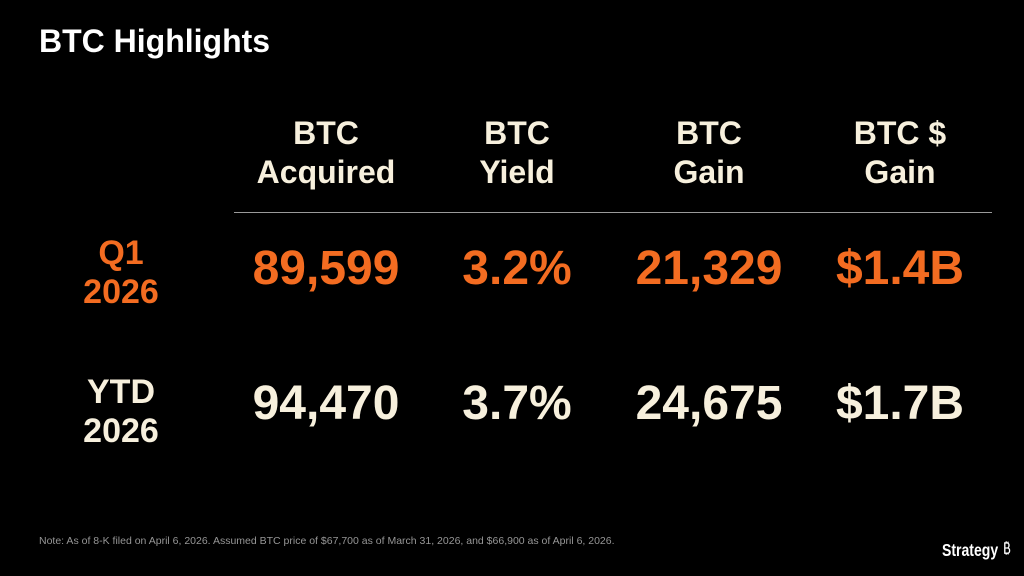 The height and width of the screenshot is (576, 1024). What do you see at coordinates (970, 550) in the screenshot?
I see `svg-text: Strategy` at bounding box center [970, 550].